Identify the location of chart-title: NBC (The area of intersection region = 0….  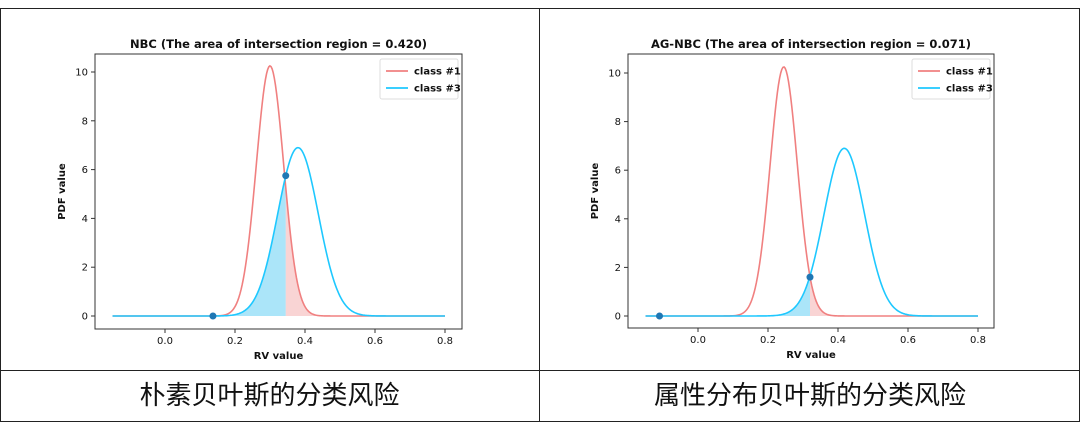
(278, 44).